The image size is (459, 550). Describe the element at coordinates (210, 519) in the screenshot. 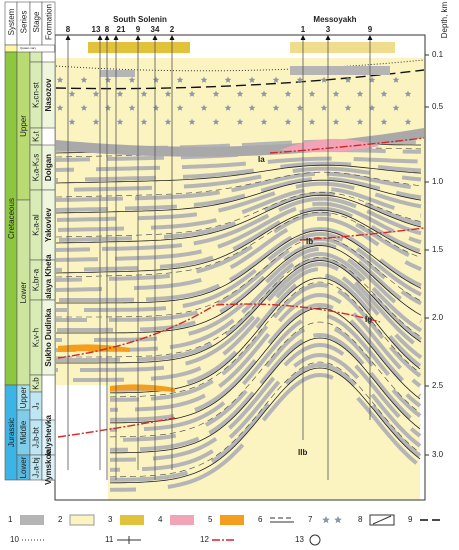

I see `legend-number: 5` at that location.